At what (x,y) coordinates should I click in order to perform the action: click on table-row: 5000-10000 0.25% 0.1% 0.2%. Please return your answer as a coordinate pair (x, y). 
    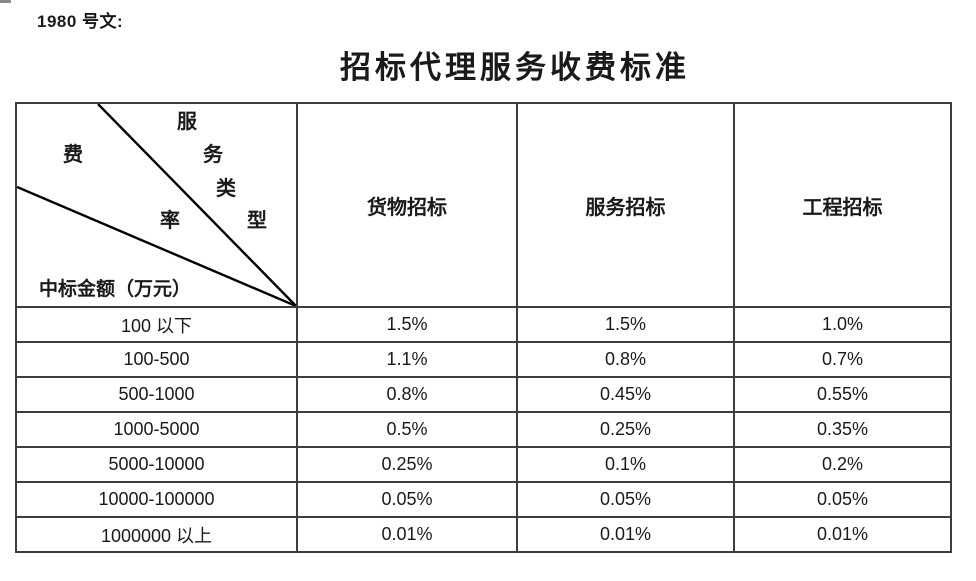
    Looking at the image, I should click on (483, 464).